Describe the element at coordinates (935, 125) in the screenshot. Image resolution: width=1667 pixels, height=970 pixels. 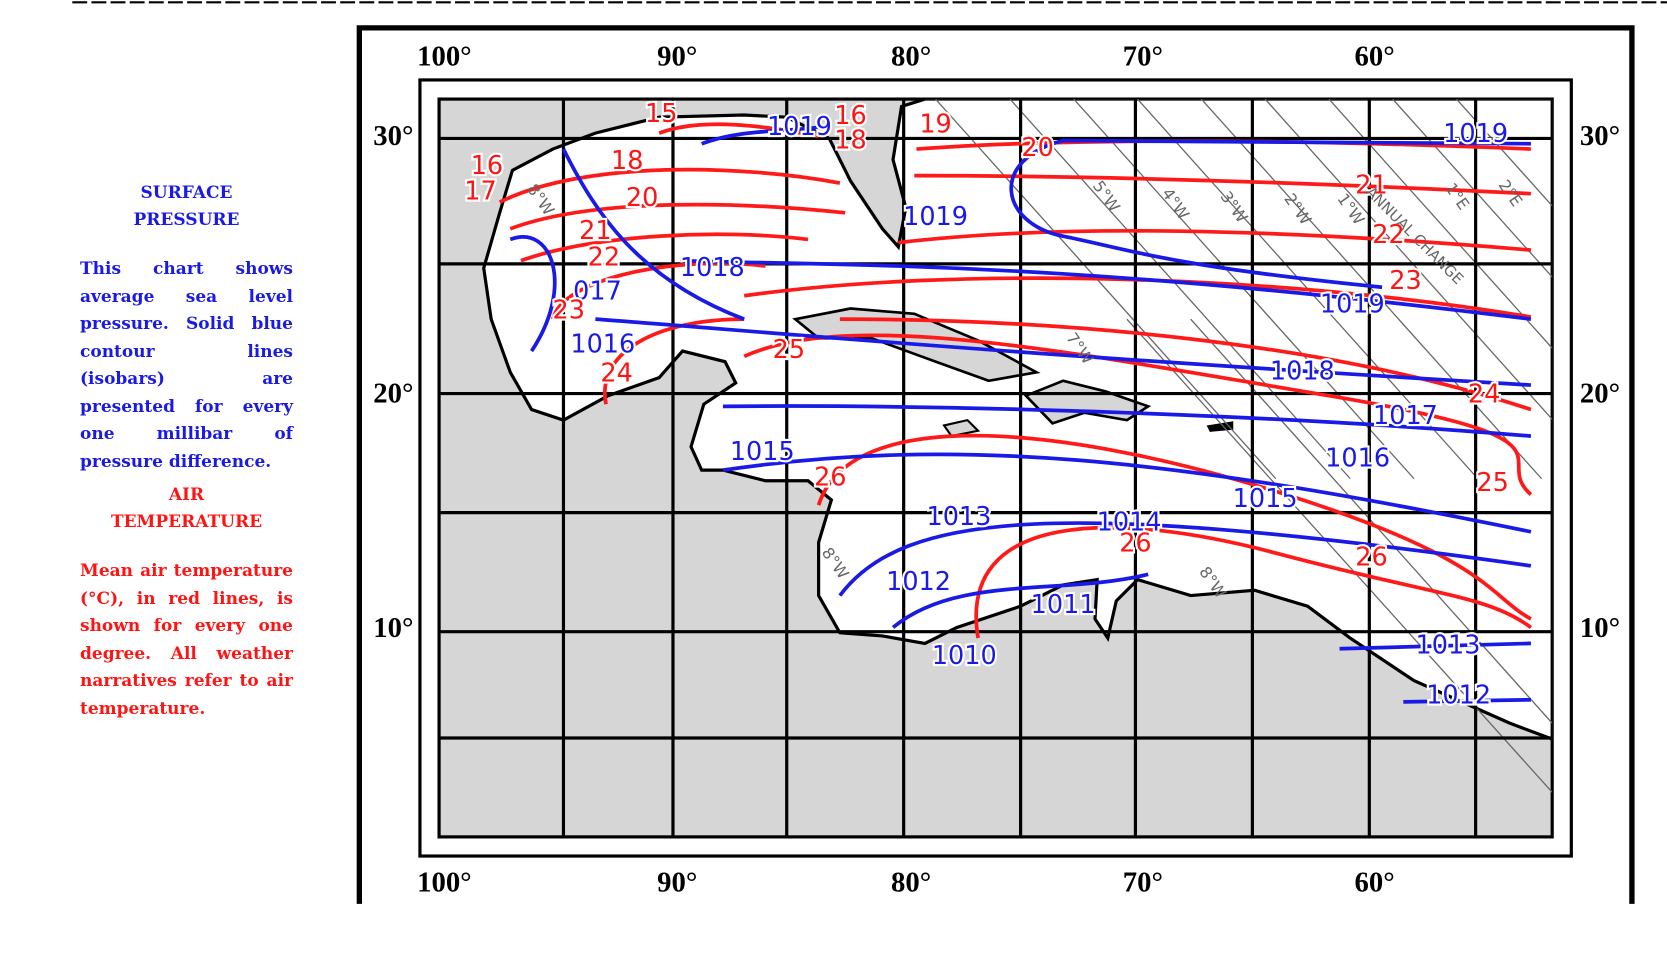
I see `isotherm-label: 19` at that location.